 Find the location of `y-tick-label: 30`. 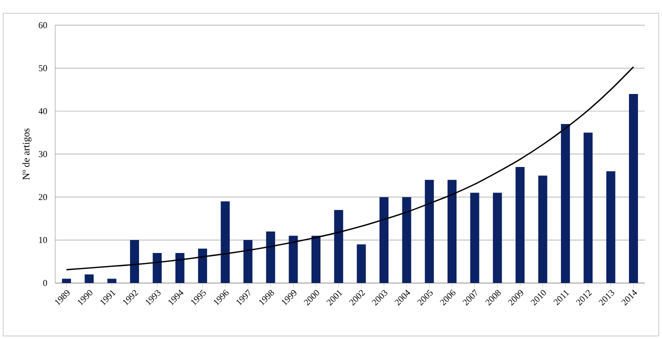

y-tick-label: 30 is located at coordinates (43, 154).